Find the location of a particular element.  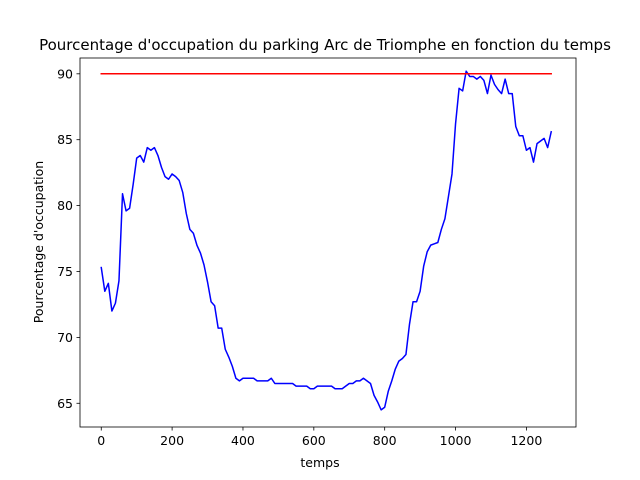

x-tick-label: 200 is located at coordinates (172, 440).